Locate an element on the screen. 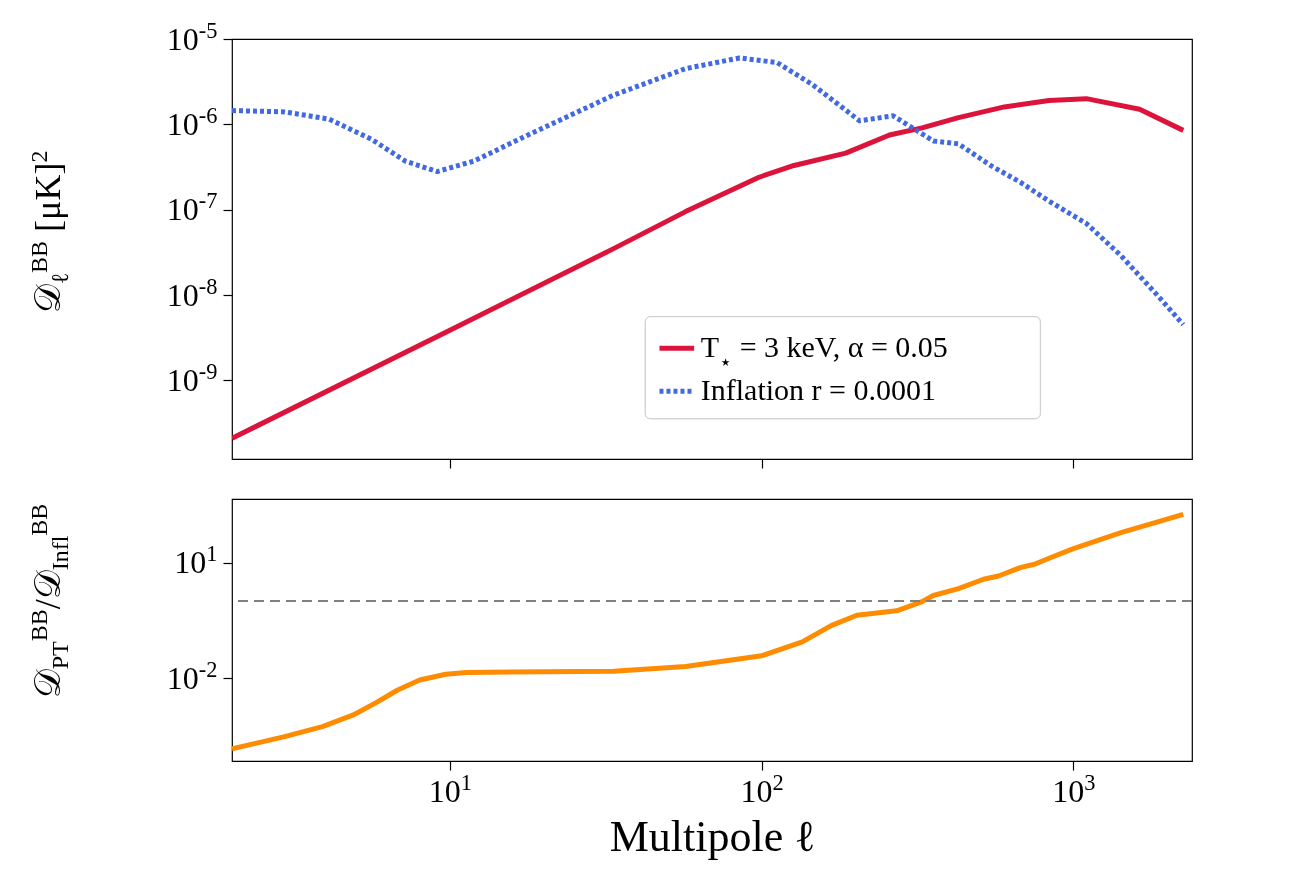 The image size is (1294, 893). y-tick-label: 10$^{-7}$ is located at coordinates (192, 207).